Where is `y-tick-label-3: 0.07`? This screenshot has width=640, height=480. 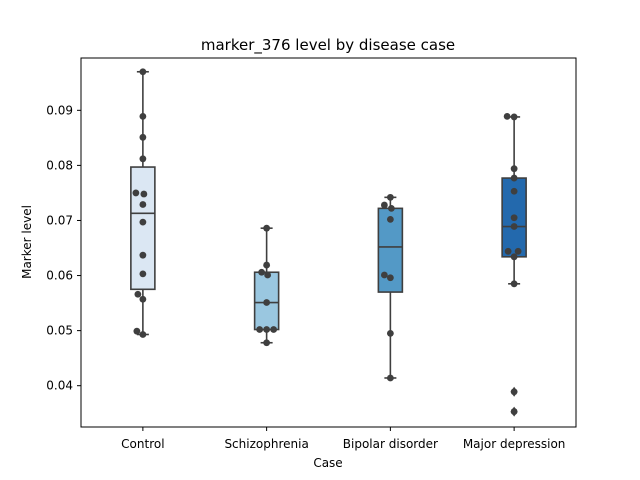
y-tick-label-3: 0.07 is located at coordinates (59, 220).